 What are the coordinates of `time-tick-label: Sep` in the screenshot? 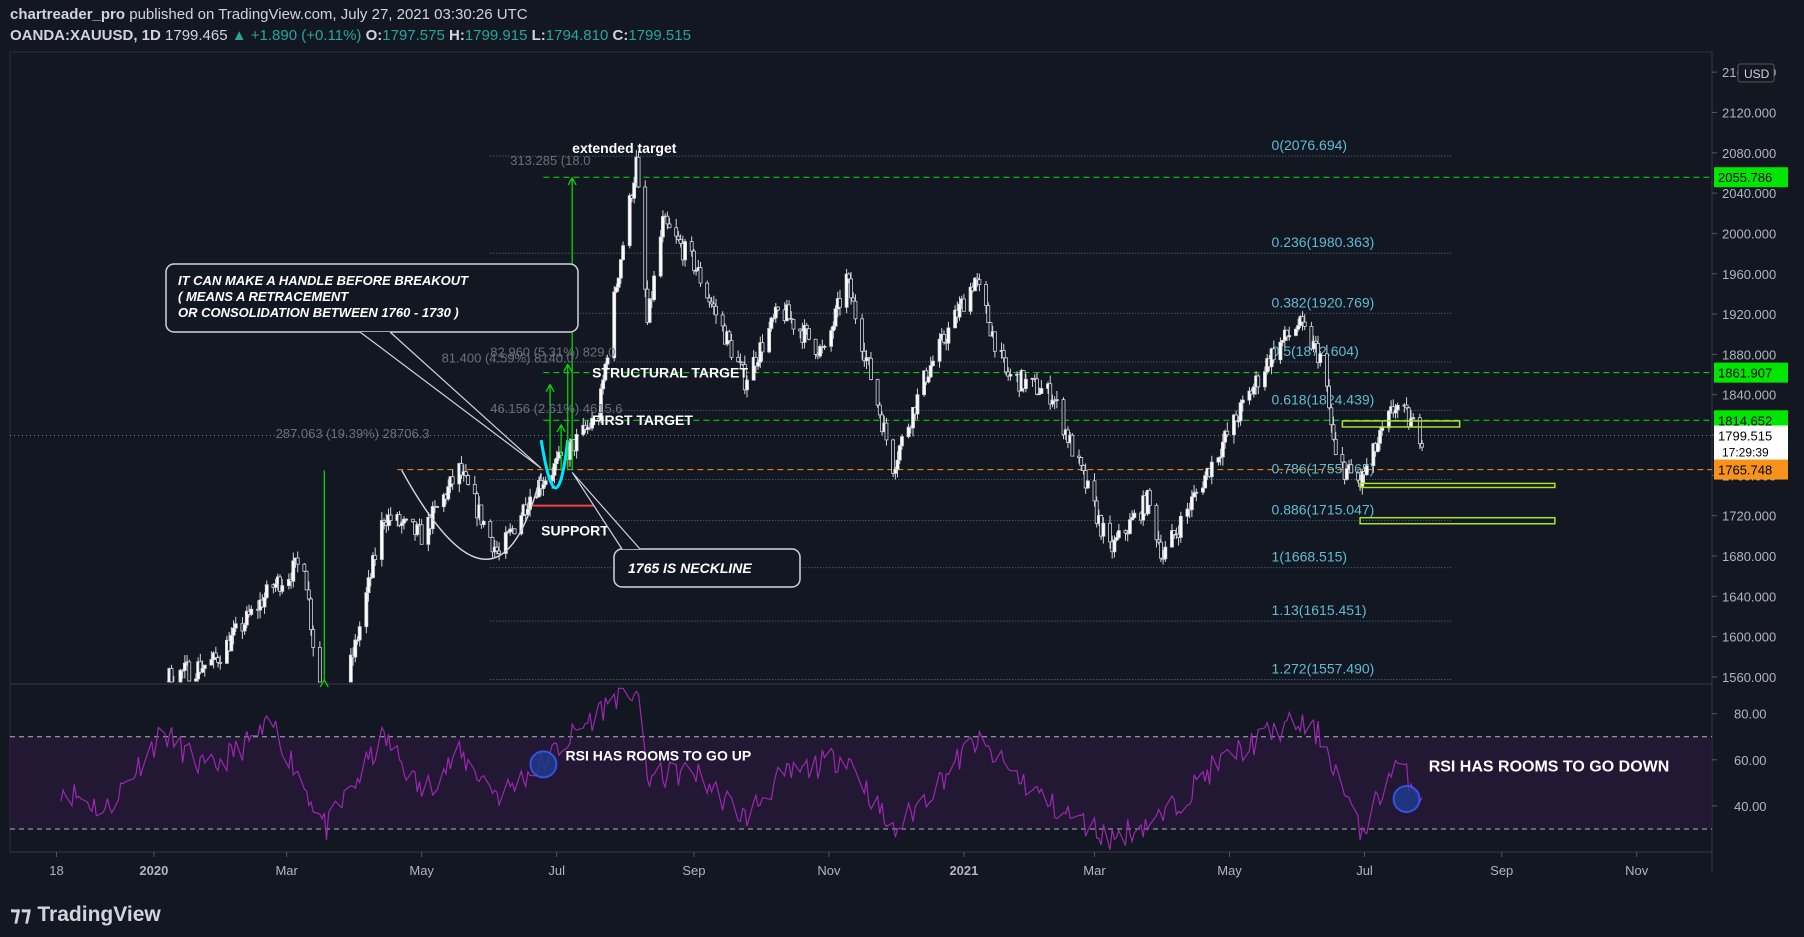 It's located at (1501, 870).